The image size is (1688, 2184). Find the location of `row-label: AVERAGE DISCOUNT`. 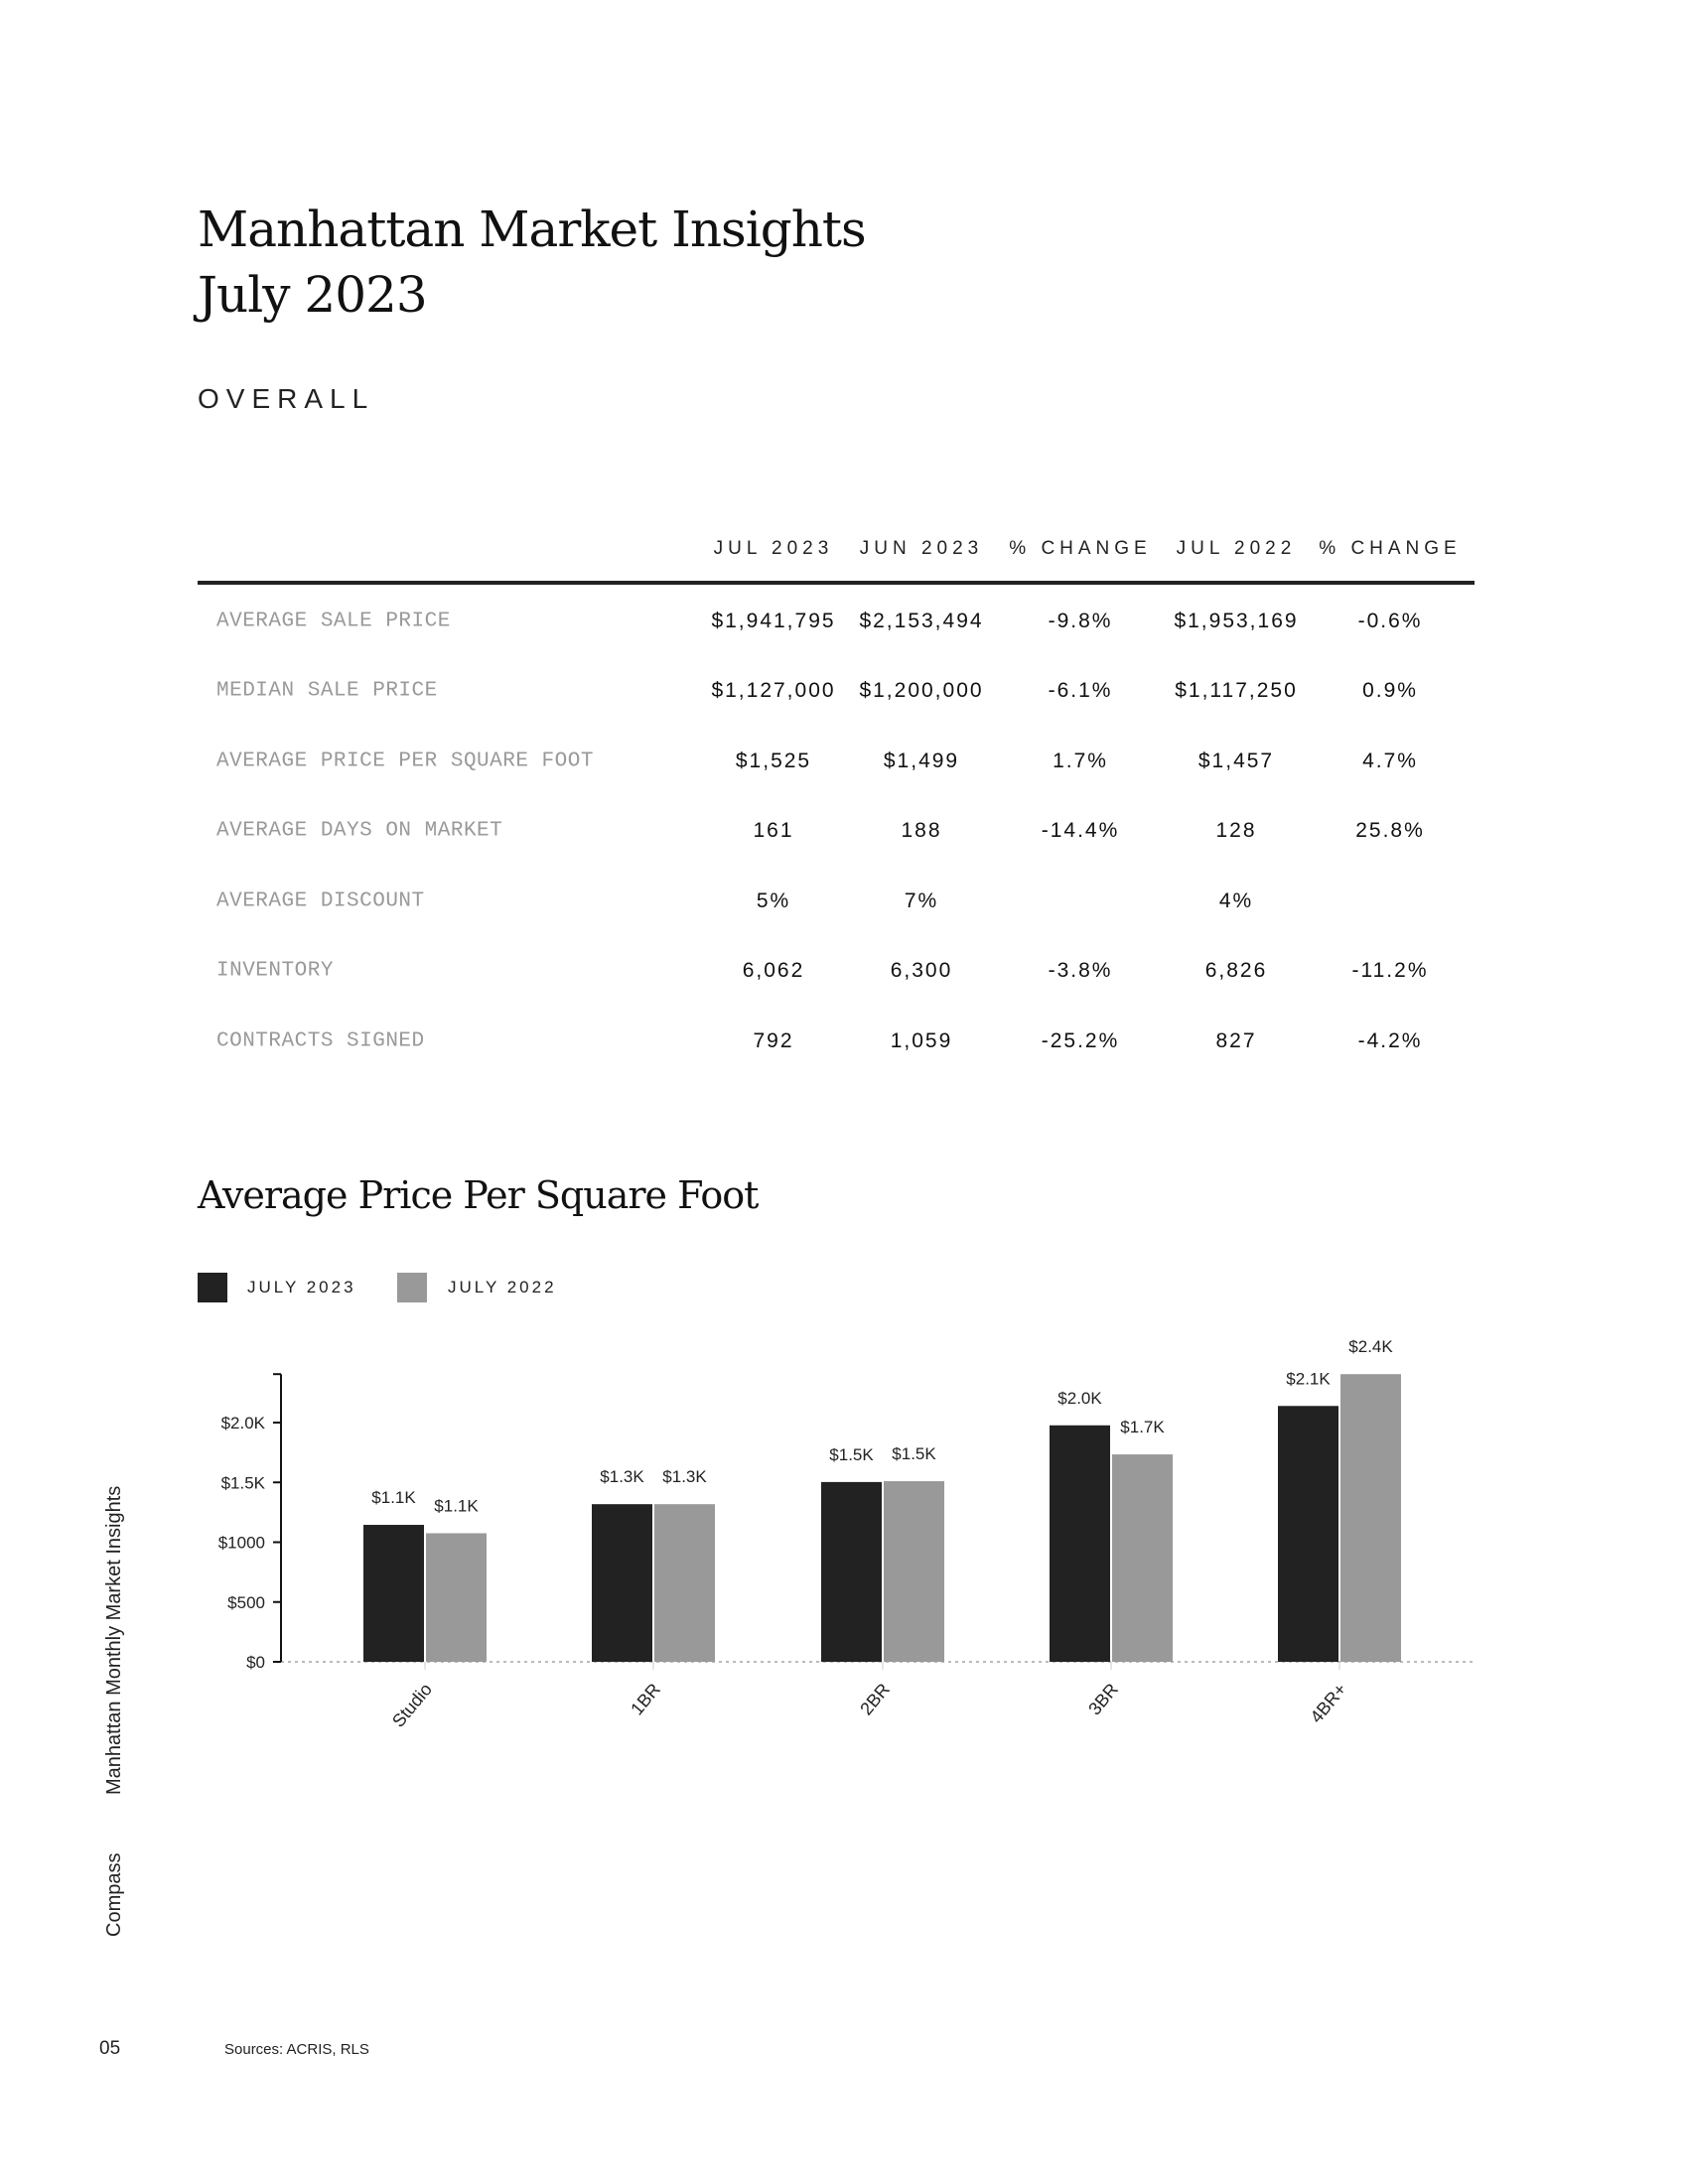

row-label: AVERAGE DISCOUNT is located at coordinates (320, 901).